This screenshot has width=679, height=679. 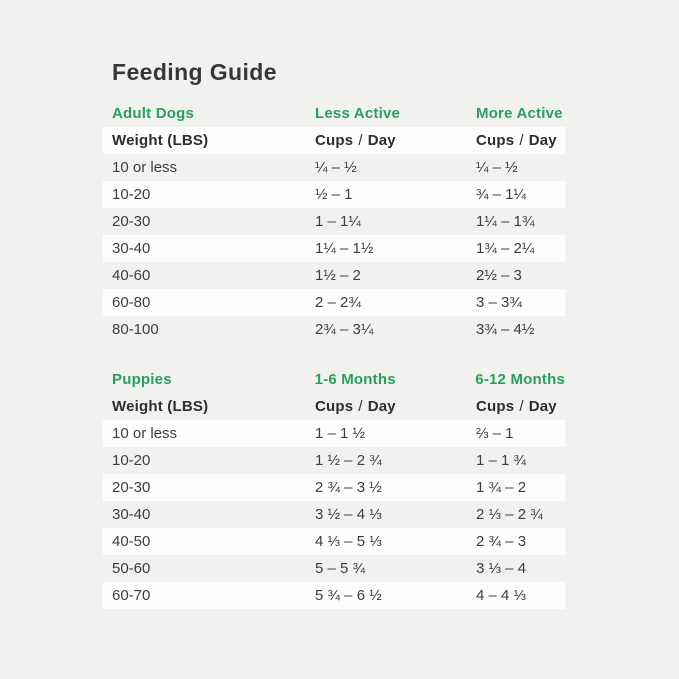 What do you see at coordinates (340, 568) in the screenshot?
I see `cups-value-cell: 5 – 5 ¾` at bounding box center [340, 568].